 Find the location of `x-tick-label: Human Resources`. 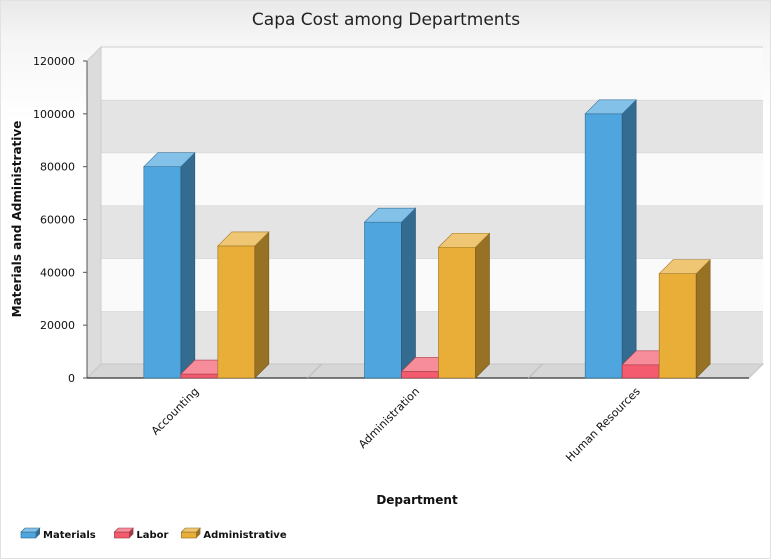

x-tick-label: Human Resources is located at coordinates (603, 425).